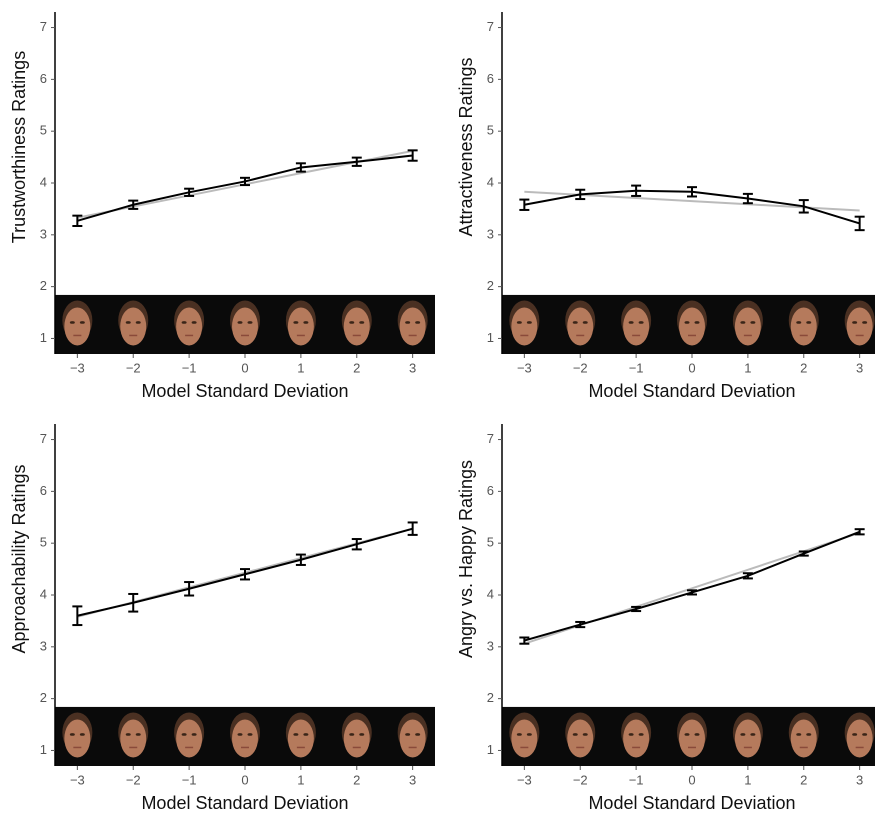 Image resolution: width=875 pixels, height=816 pixels. What do you see at coordinates (691, 779) in the screenshot?
I see `x-tick-label: 0` at bounding box center [691, 779].